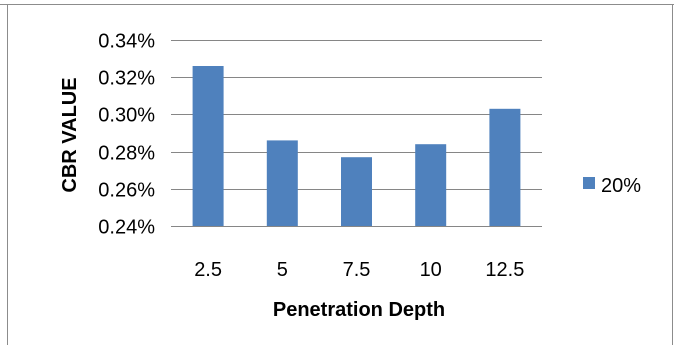  Describe the element at coordinates (208, 270) in the screenshot. I see `x-tick-label: 2.5` at that location.